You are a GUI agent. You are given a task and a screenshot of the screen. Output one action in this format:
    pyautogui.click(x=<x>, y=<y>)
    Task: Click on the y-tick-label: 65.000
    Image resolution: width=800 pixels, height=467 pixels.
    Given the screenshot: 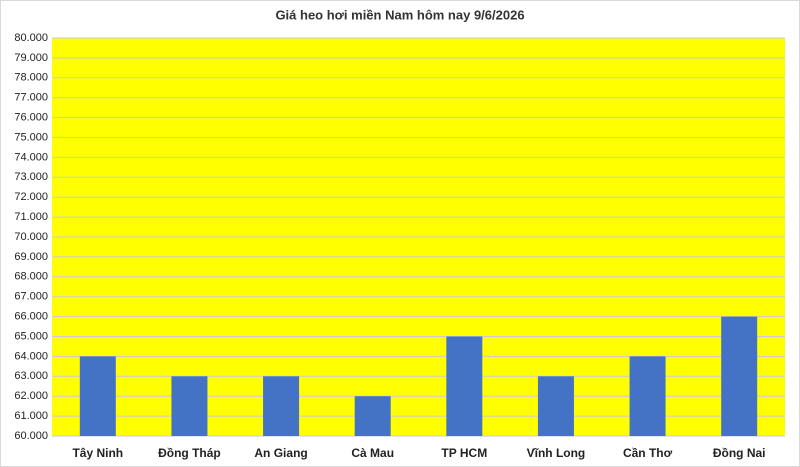 What is the action you would take?
    pyautogui.click(x=31, y=336)
    